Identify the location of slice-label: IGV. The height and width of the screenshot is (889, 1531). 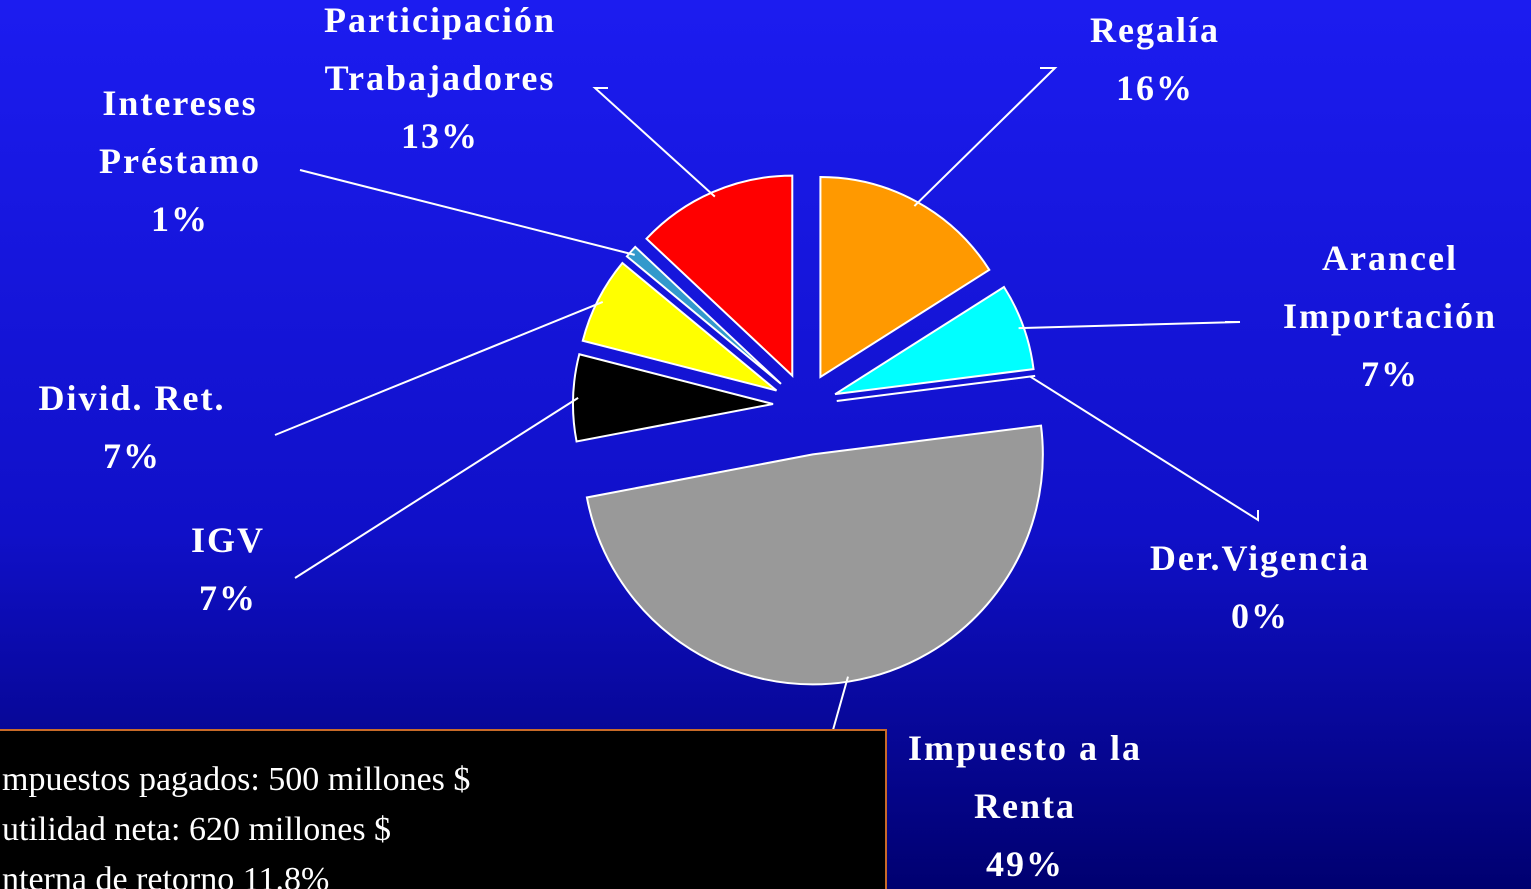
(228, 540).